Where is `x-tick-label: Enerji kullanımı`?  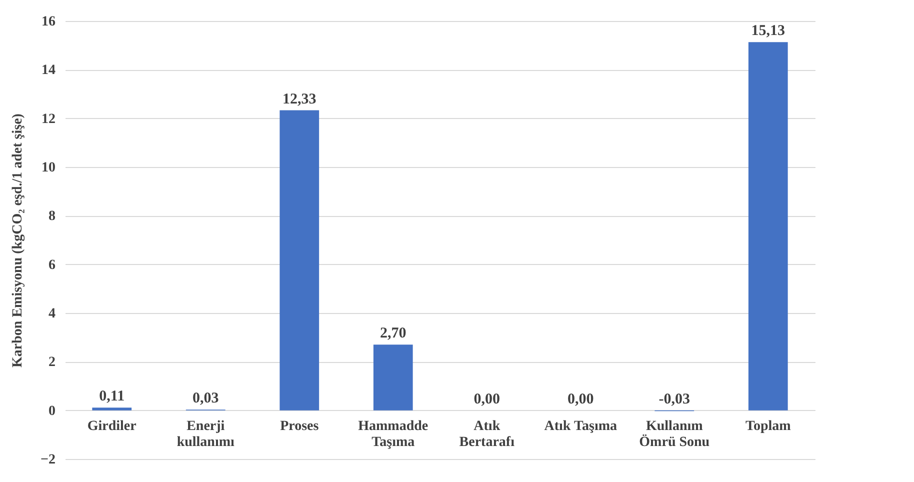
x-tick-label: Enerji kullanımı is located at coordinates (205, 434).